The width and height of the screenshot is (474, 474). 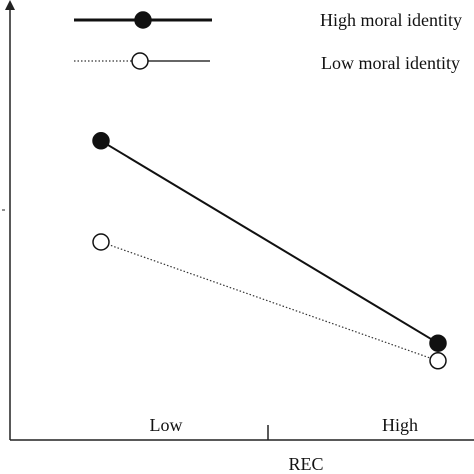 What do you see at coordinates (438, 343) in the screenshot?
I see `data-point-high-high` at bounding box center [438, 343].